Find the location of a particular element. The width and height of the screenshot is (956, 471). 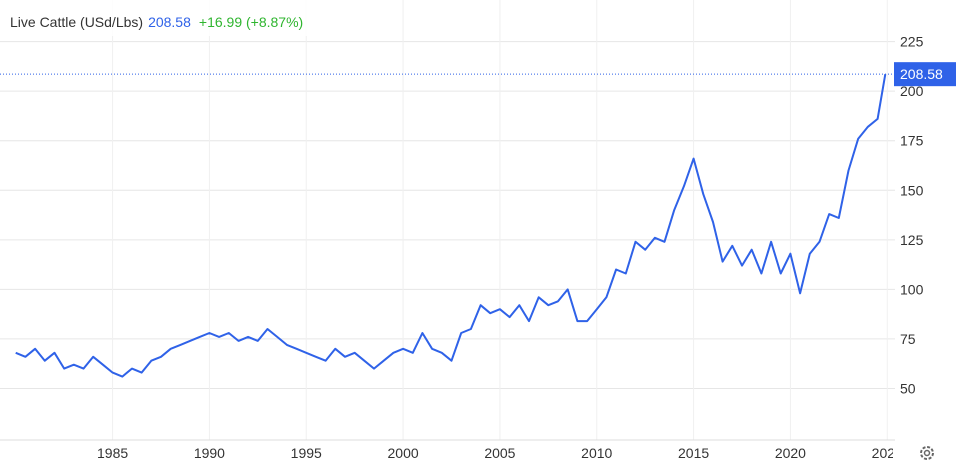

y-tick-label: 100 is located at coordinates (912, 289).